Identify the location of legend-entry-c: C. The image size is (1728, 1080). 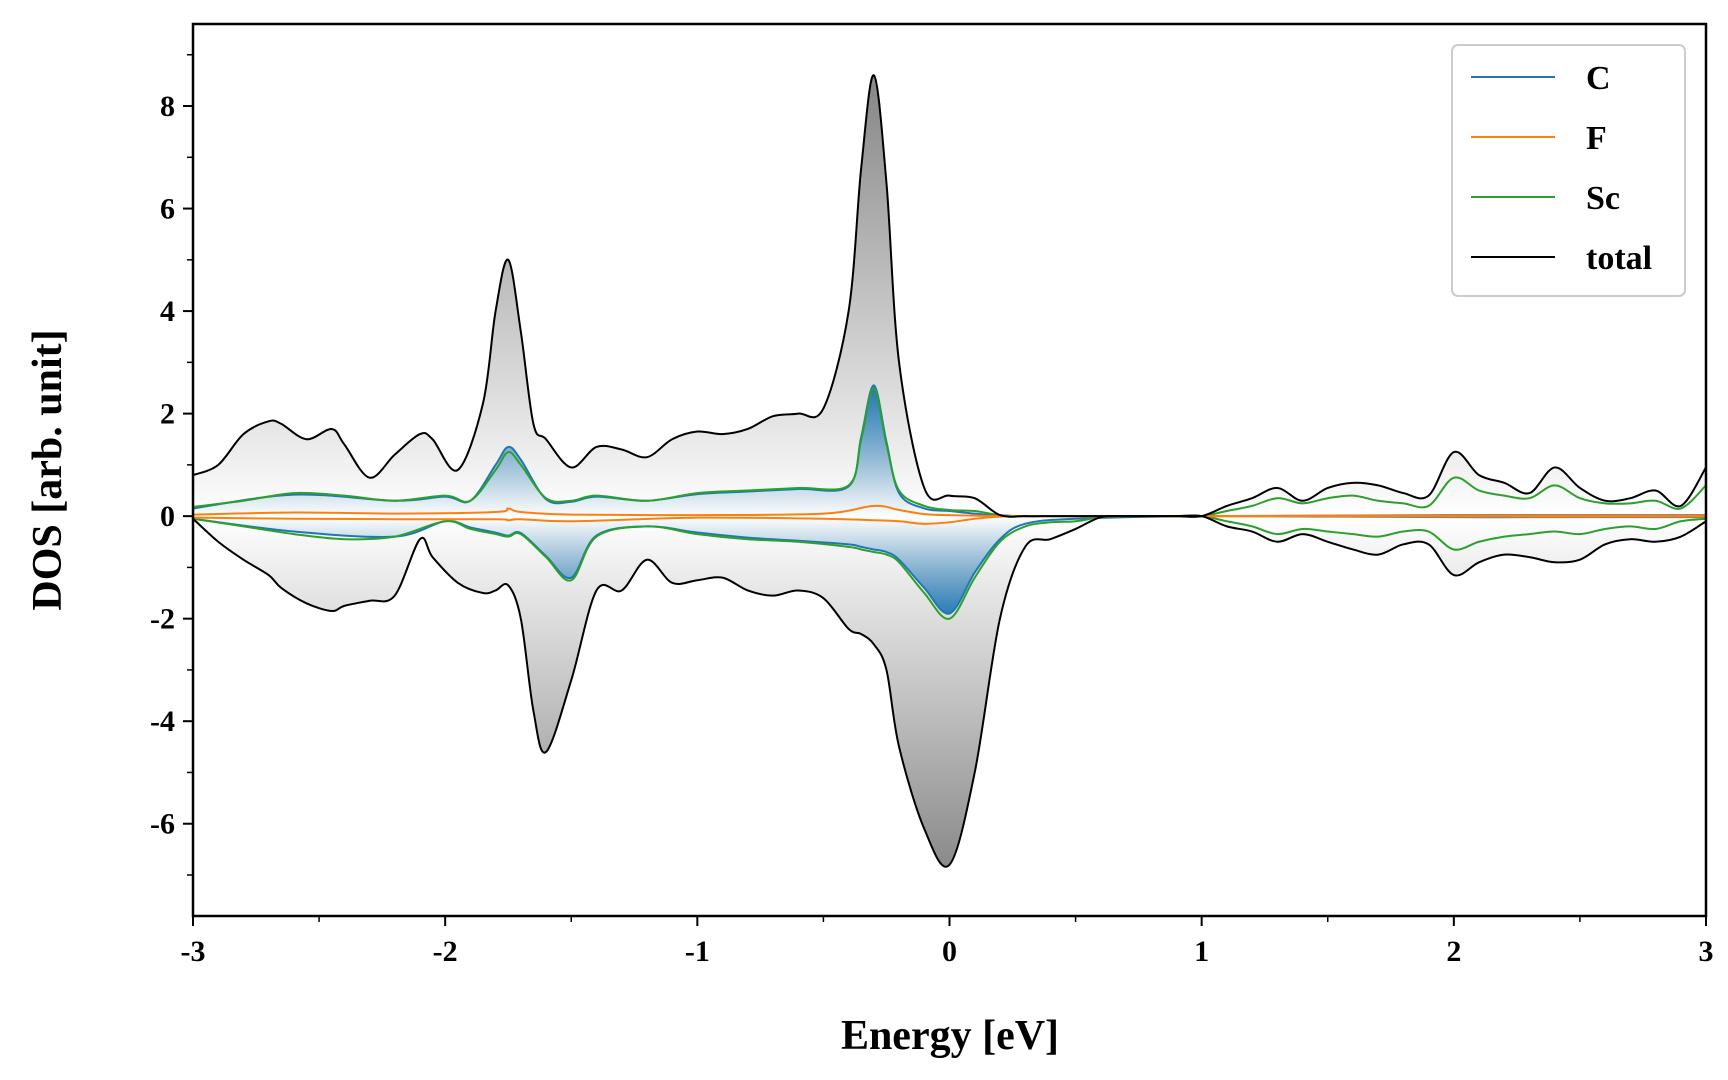
(1541, 78).